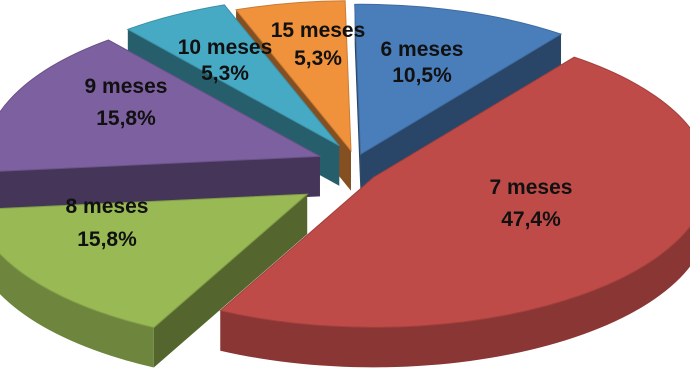 The width and height of the screenshot is (690, 379). I want to click on slice-label-9-meses: 9 meses, so click(126, 86).